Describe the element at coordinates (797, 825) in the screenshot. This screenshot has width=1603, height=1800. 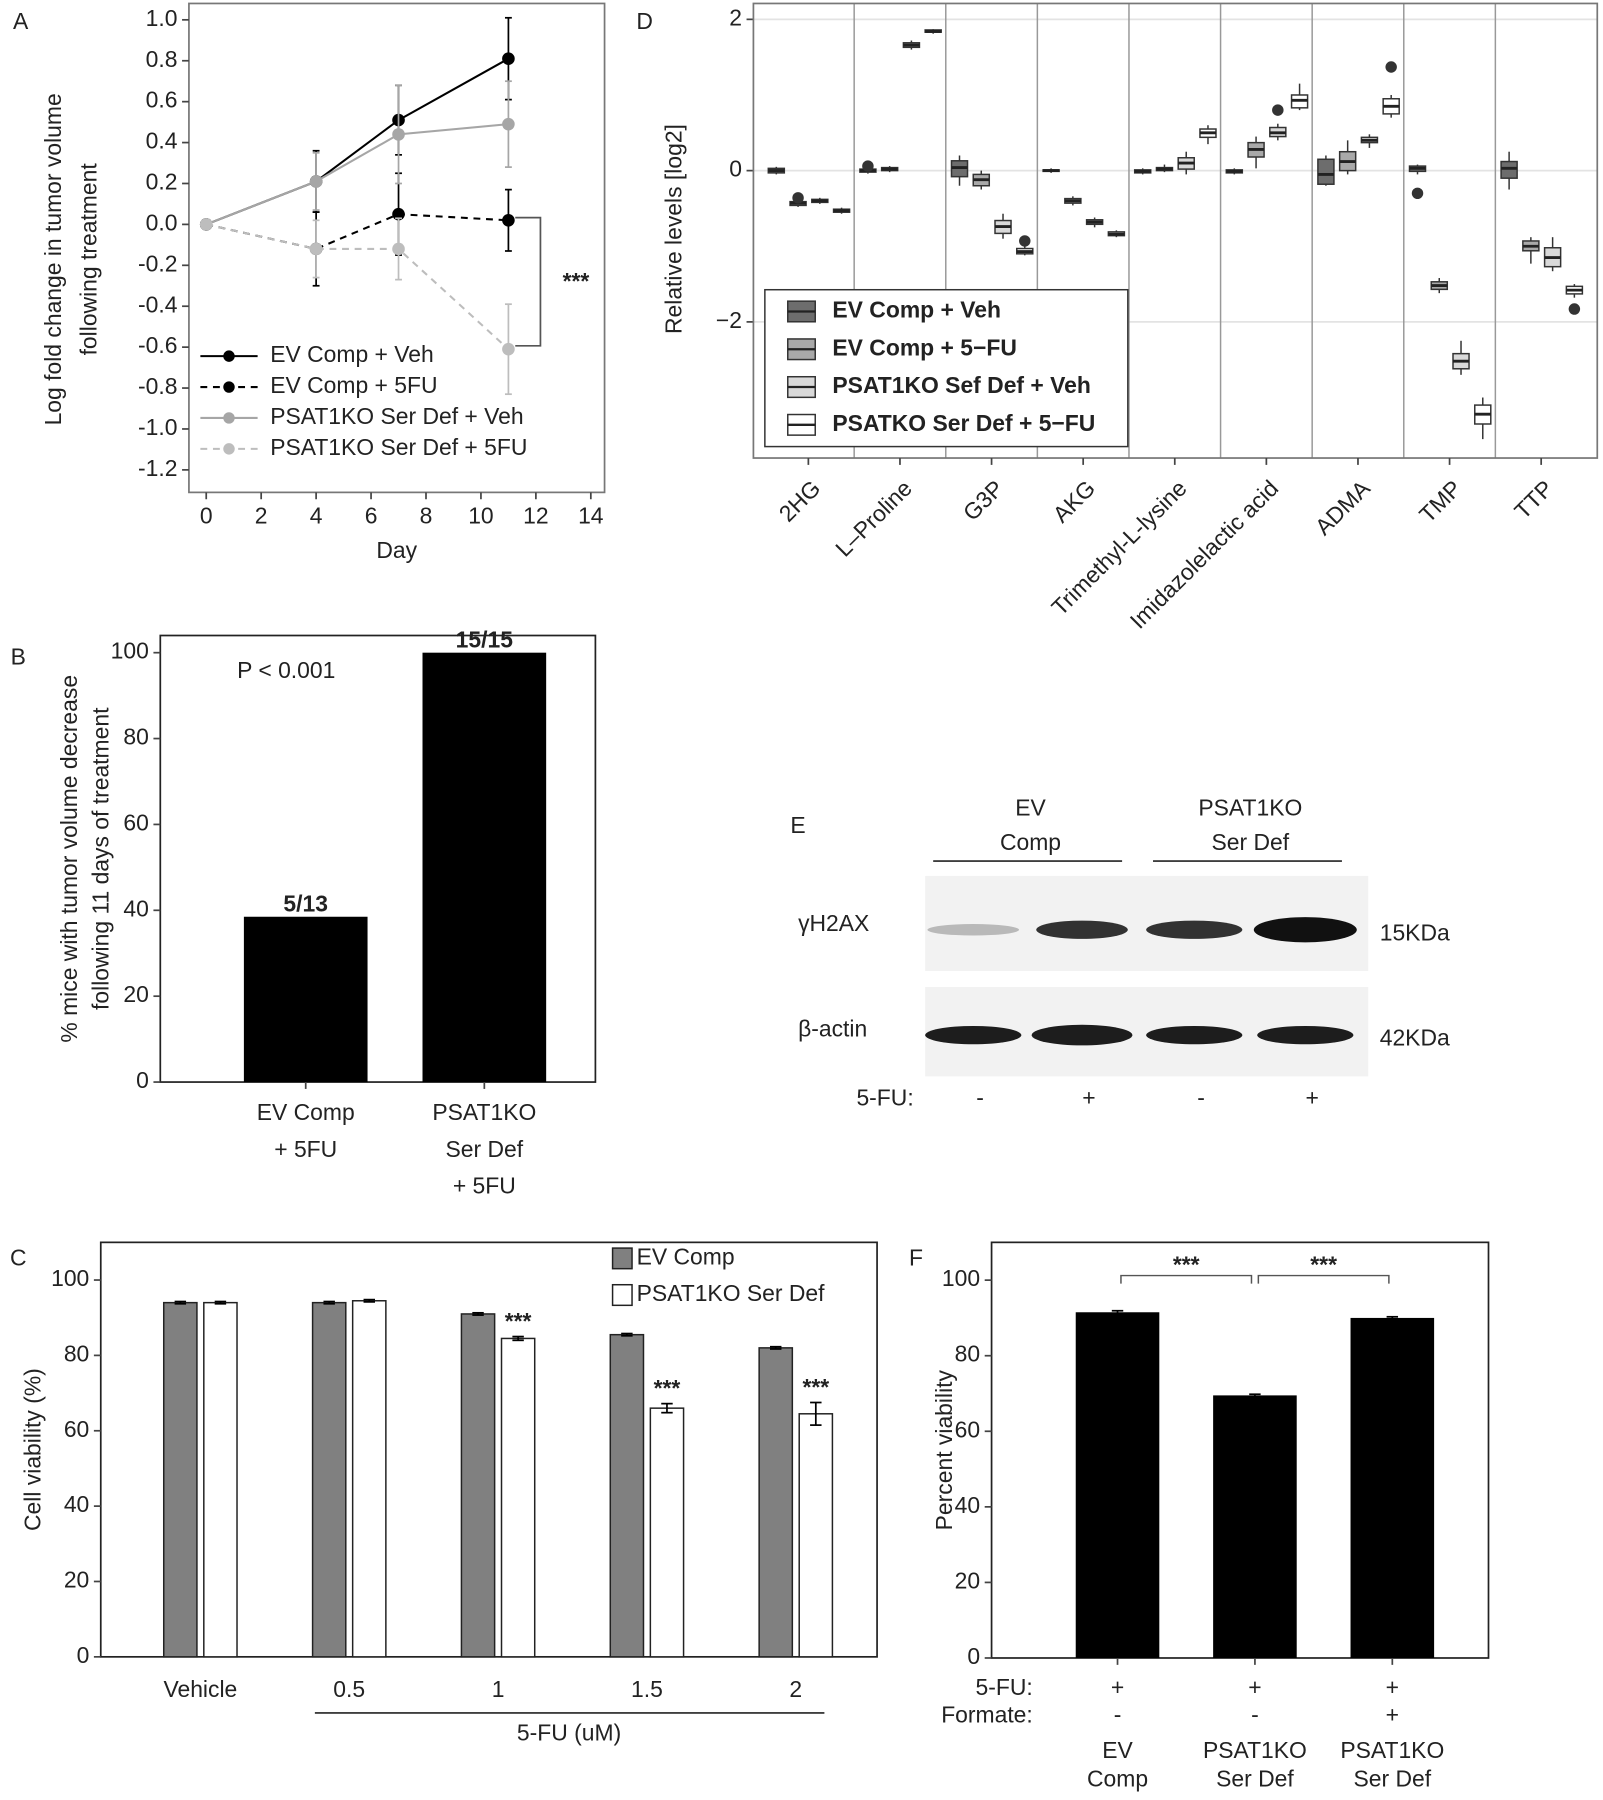
I see `panel-letter: E` at that location.